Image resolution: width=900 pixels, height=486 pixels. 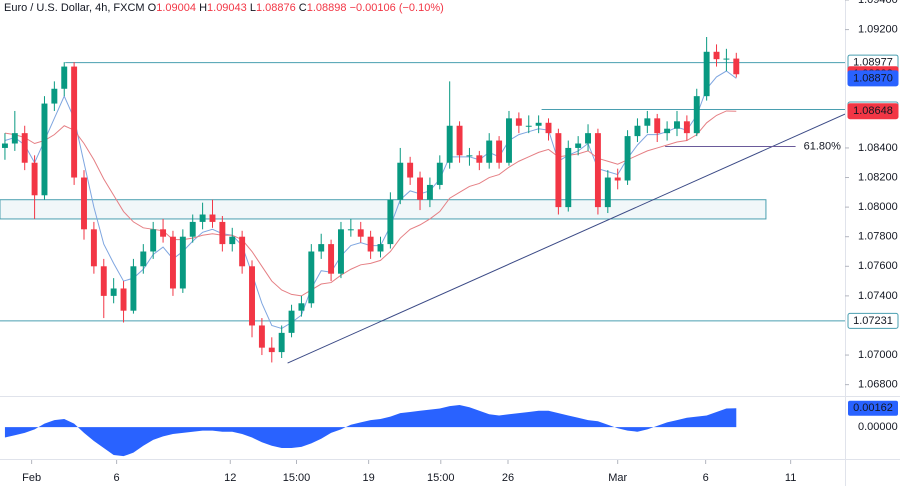 I want to click on ohlc-key: H, so click(x=203, y=8).